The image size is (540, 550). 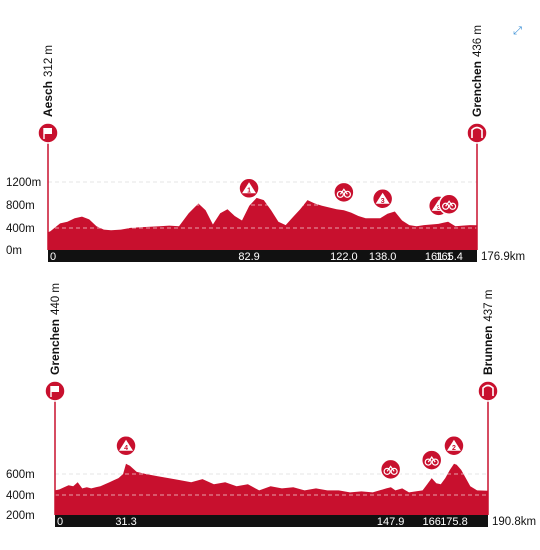 I want to click on start-town-name: Aesch, so click(x=48, y=99).